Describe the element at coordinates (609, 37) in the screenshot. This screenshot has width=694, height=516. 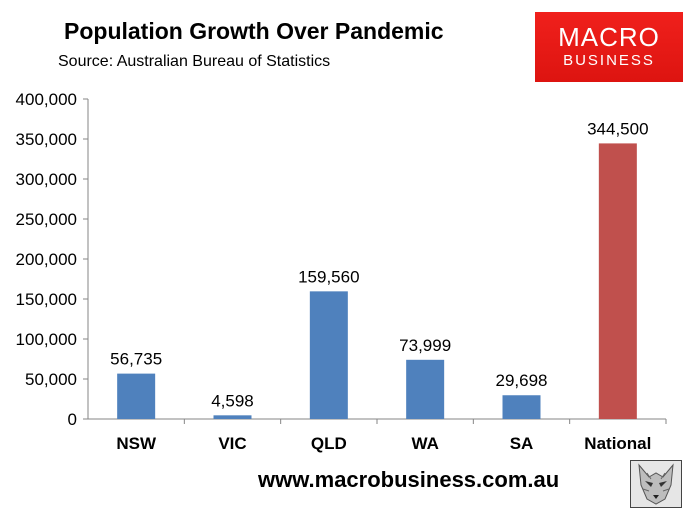
I see `logo-line-macro: MACRO` at that location.